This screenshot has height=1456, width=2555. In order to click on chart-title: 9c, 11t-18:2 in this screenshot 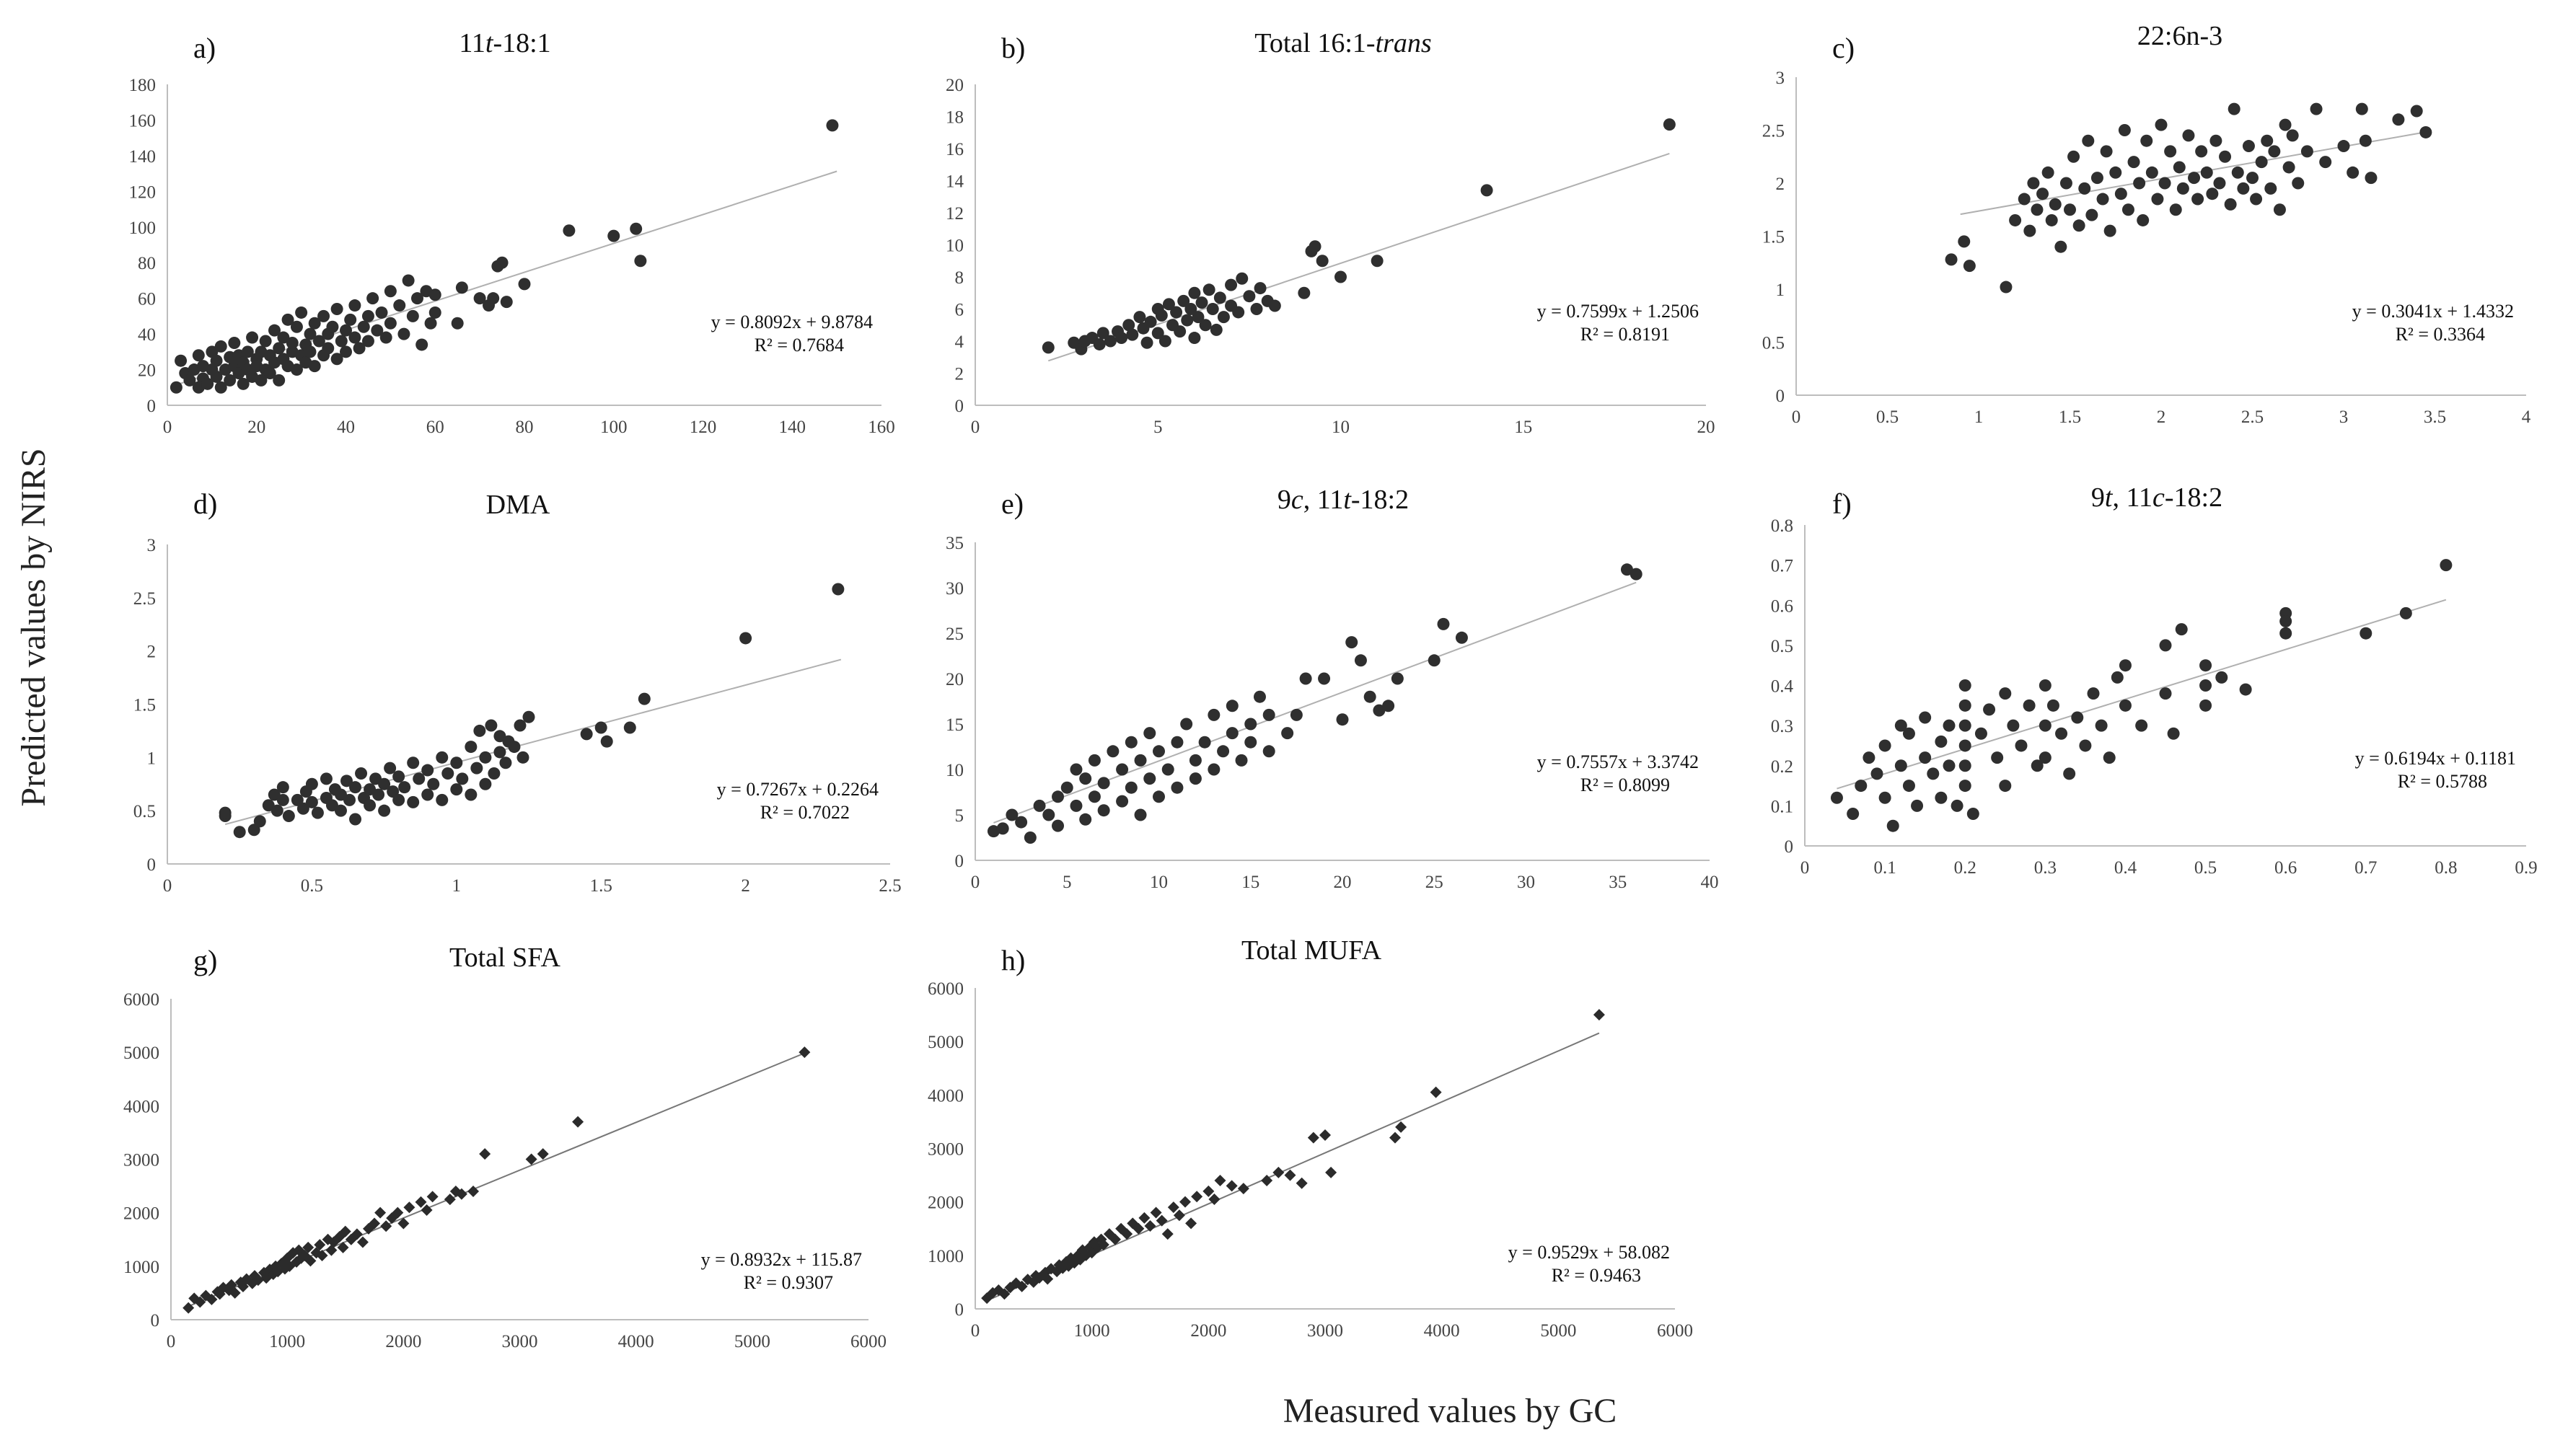, I will do `click(1344, 500)`.